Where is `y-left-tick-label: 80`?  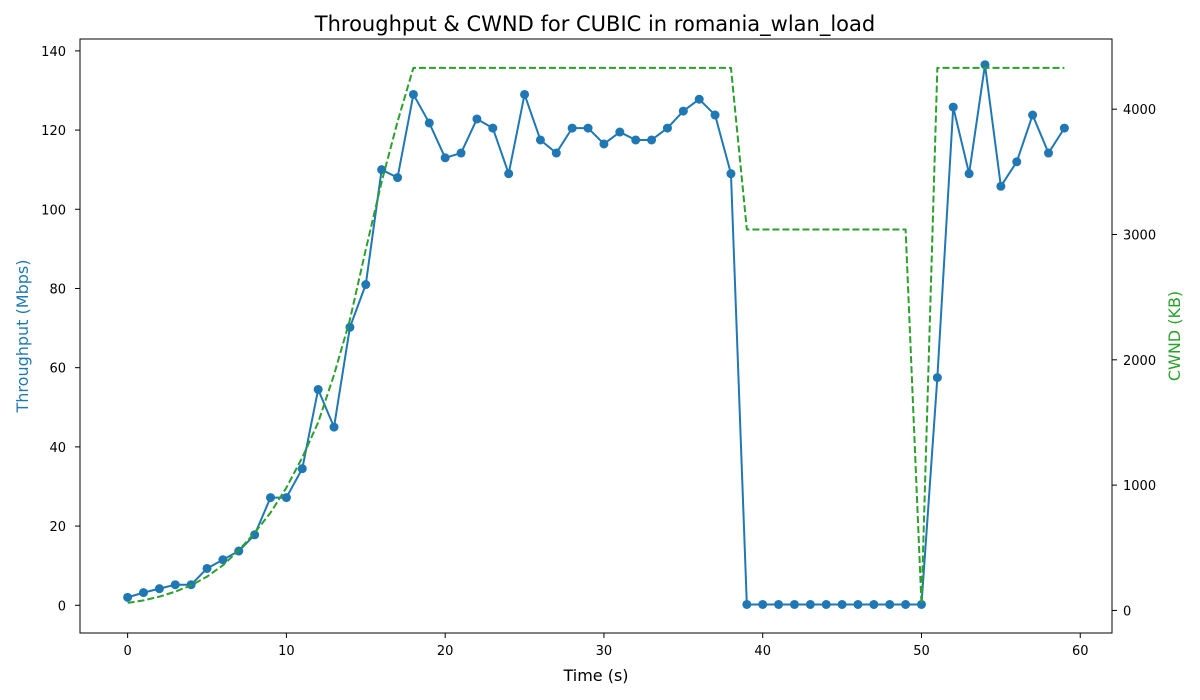 y-left-tick-label: 80 is located at coordinates (57, 289).